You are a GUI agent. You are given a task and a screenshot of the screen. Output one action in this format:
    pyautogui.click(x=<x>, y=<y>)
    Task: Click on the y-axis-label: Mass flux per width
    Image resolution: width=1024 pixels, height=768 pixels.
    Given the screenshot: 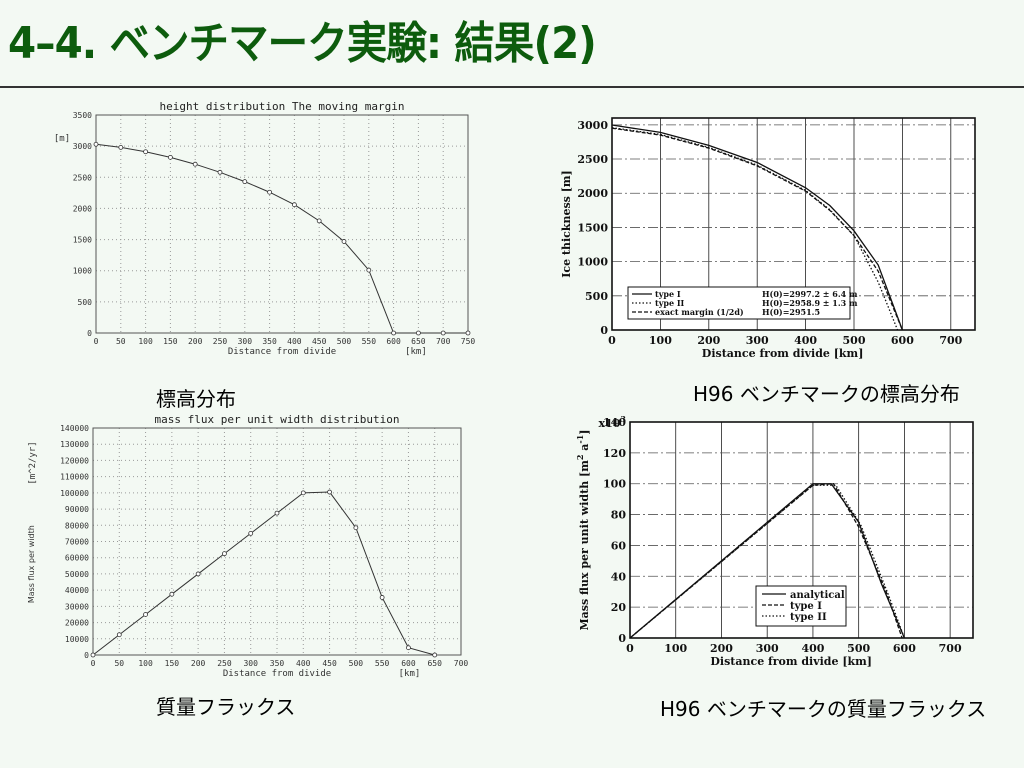 What is the action you would take?
    pyautogui.click(x=31, y=564)
    